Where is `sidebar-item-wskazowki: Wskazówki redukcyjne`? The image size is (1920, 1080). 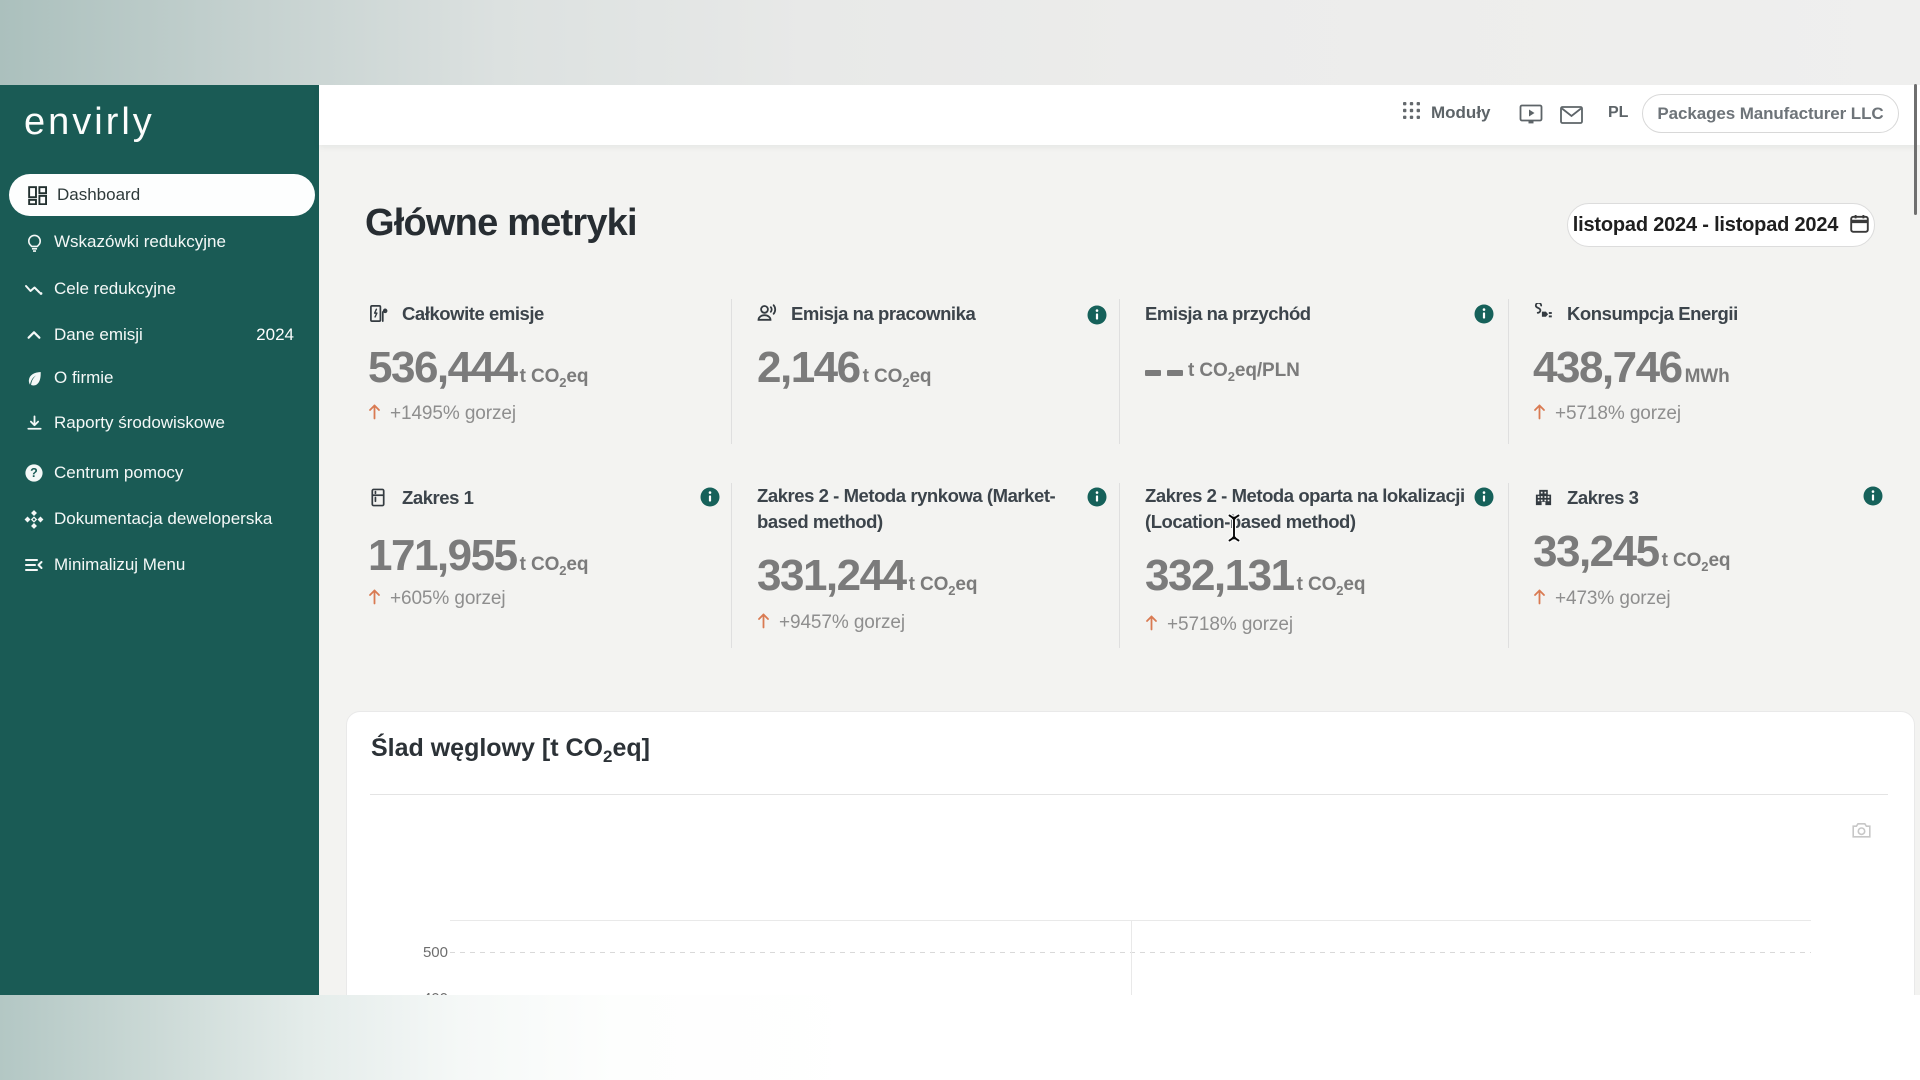 sidebar-item-wskazowki: Wskazówki redukcyjne is located at coordinates (159, 242).